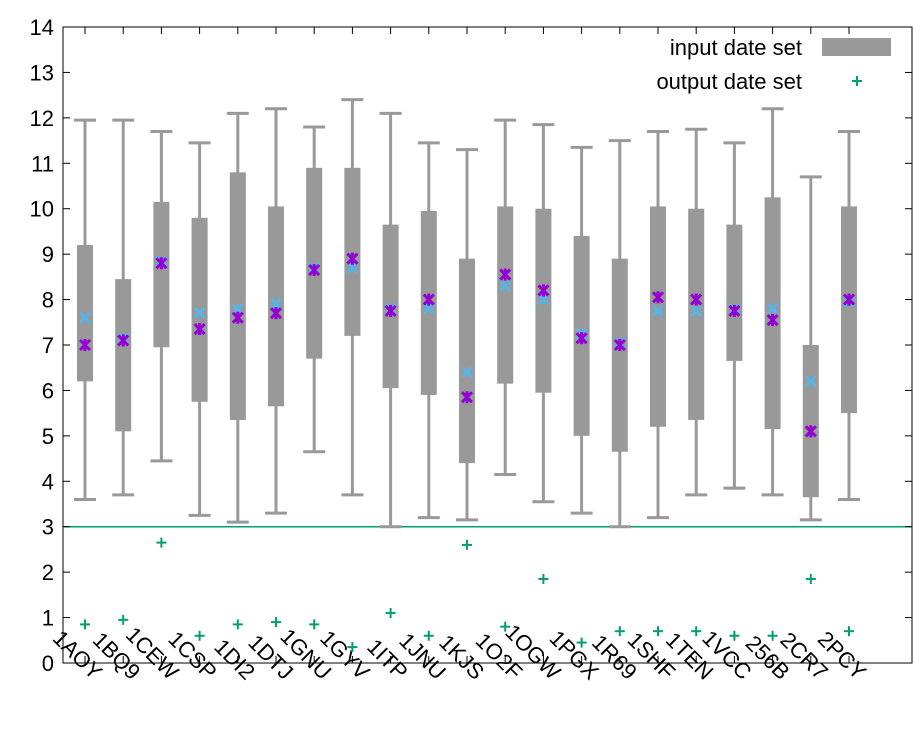  Describe the element at coordinates (352, 647) in the screenshot. I see `output-point-1GYV` at that location.